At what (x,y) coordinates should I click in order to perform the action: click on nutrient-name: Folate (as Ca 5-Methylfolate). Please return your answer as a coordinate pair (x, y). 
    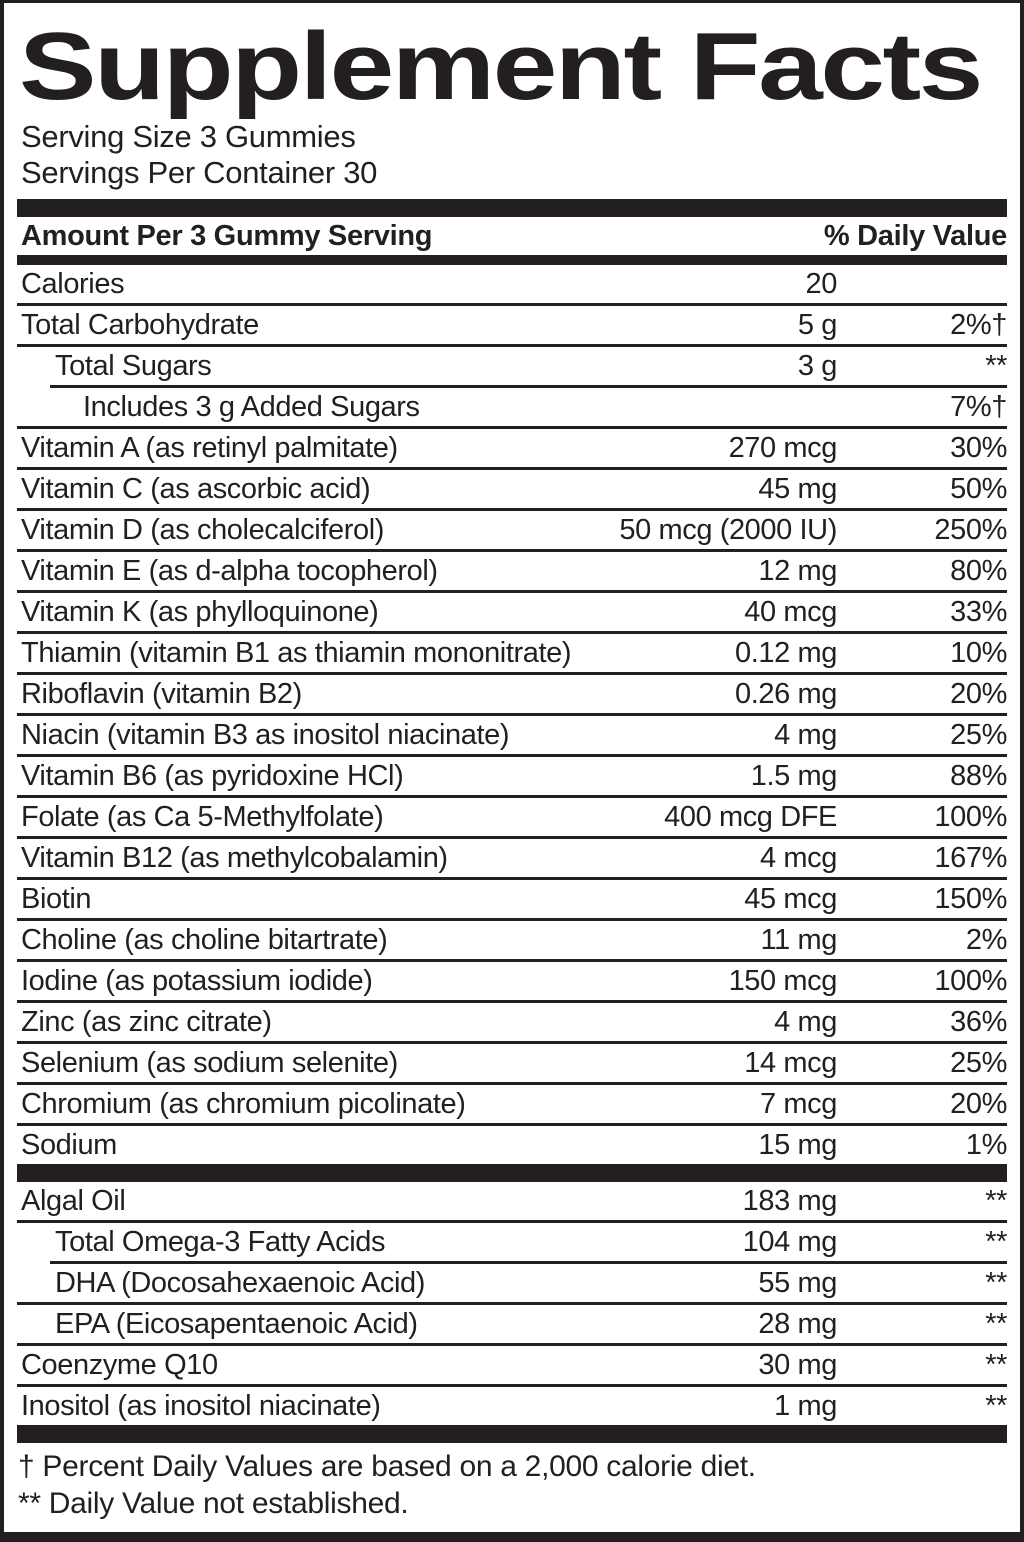
    Looking at the image, I should click on (202, 816).